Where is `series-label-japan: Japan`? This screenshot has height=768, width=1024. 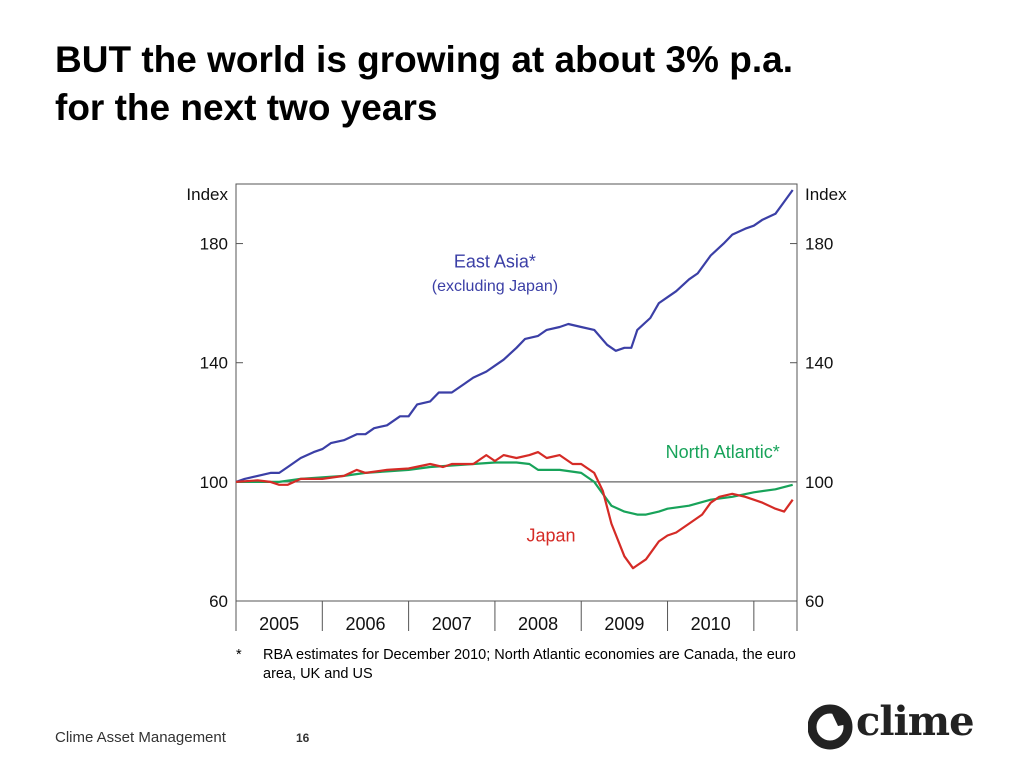 series-label-japan: Japan is located at coordinates (550, 535).